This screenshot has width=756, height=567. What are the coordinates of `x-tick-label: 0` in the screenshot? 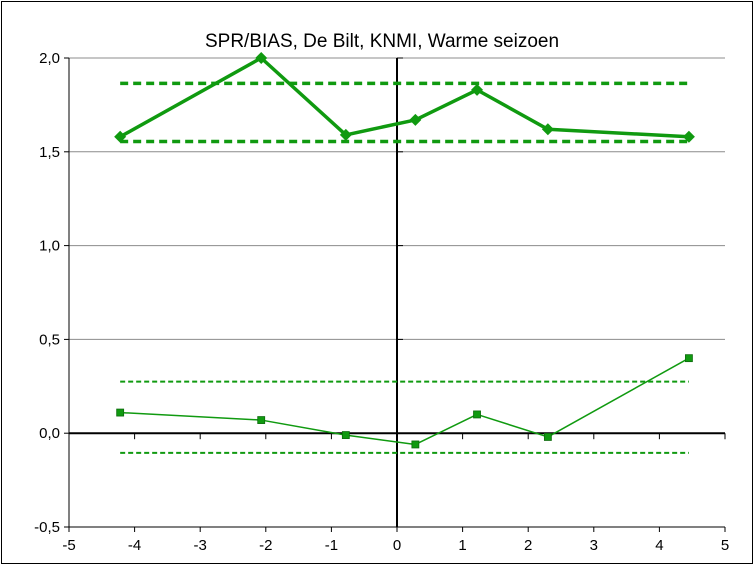 It's located at (397, 545).